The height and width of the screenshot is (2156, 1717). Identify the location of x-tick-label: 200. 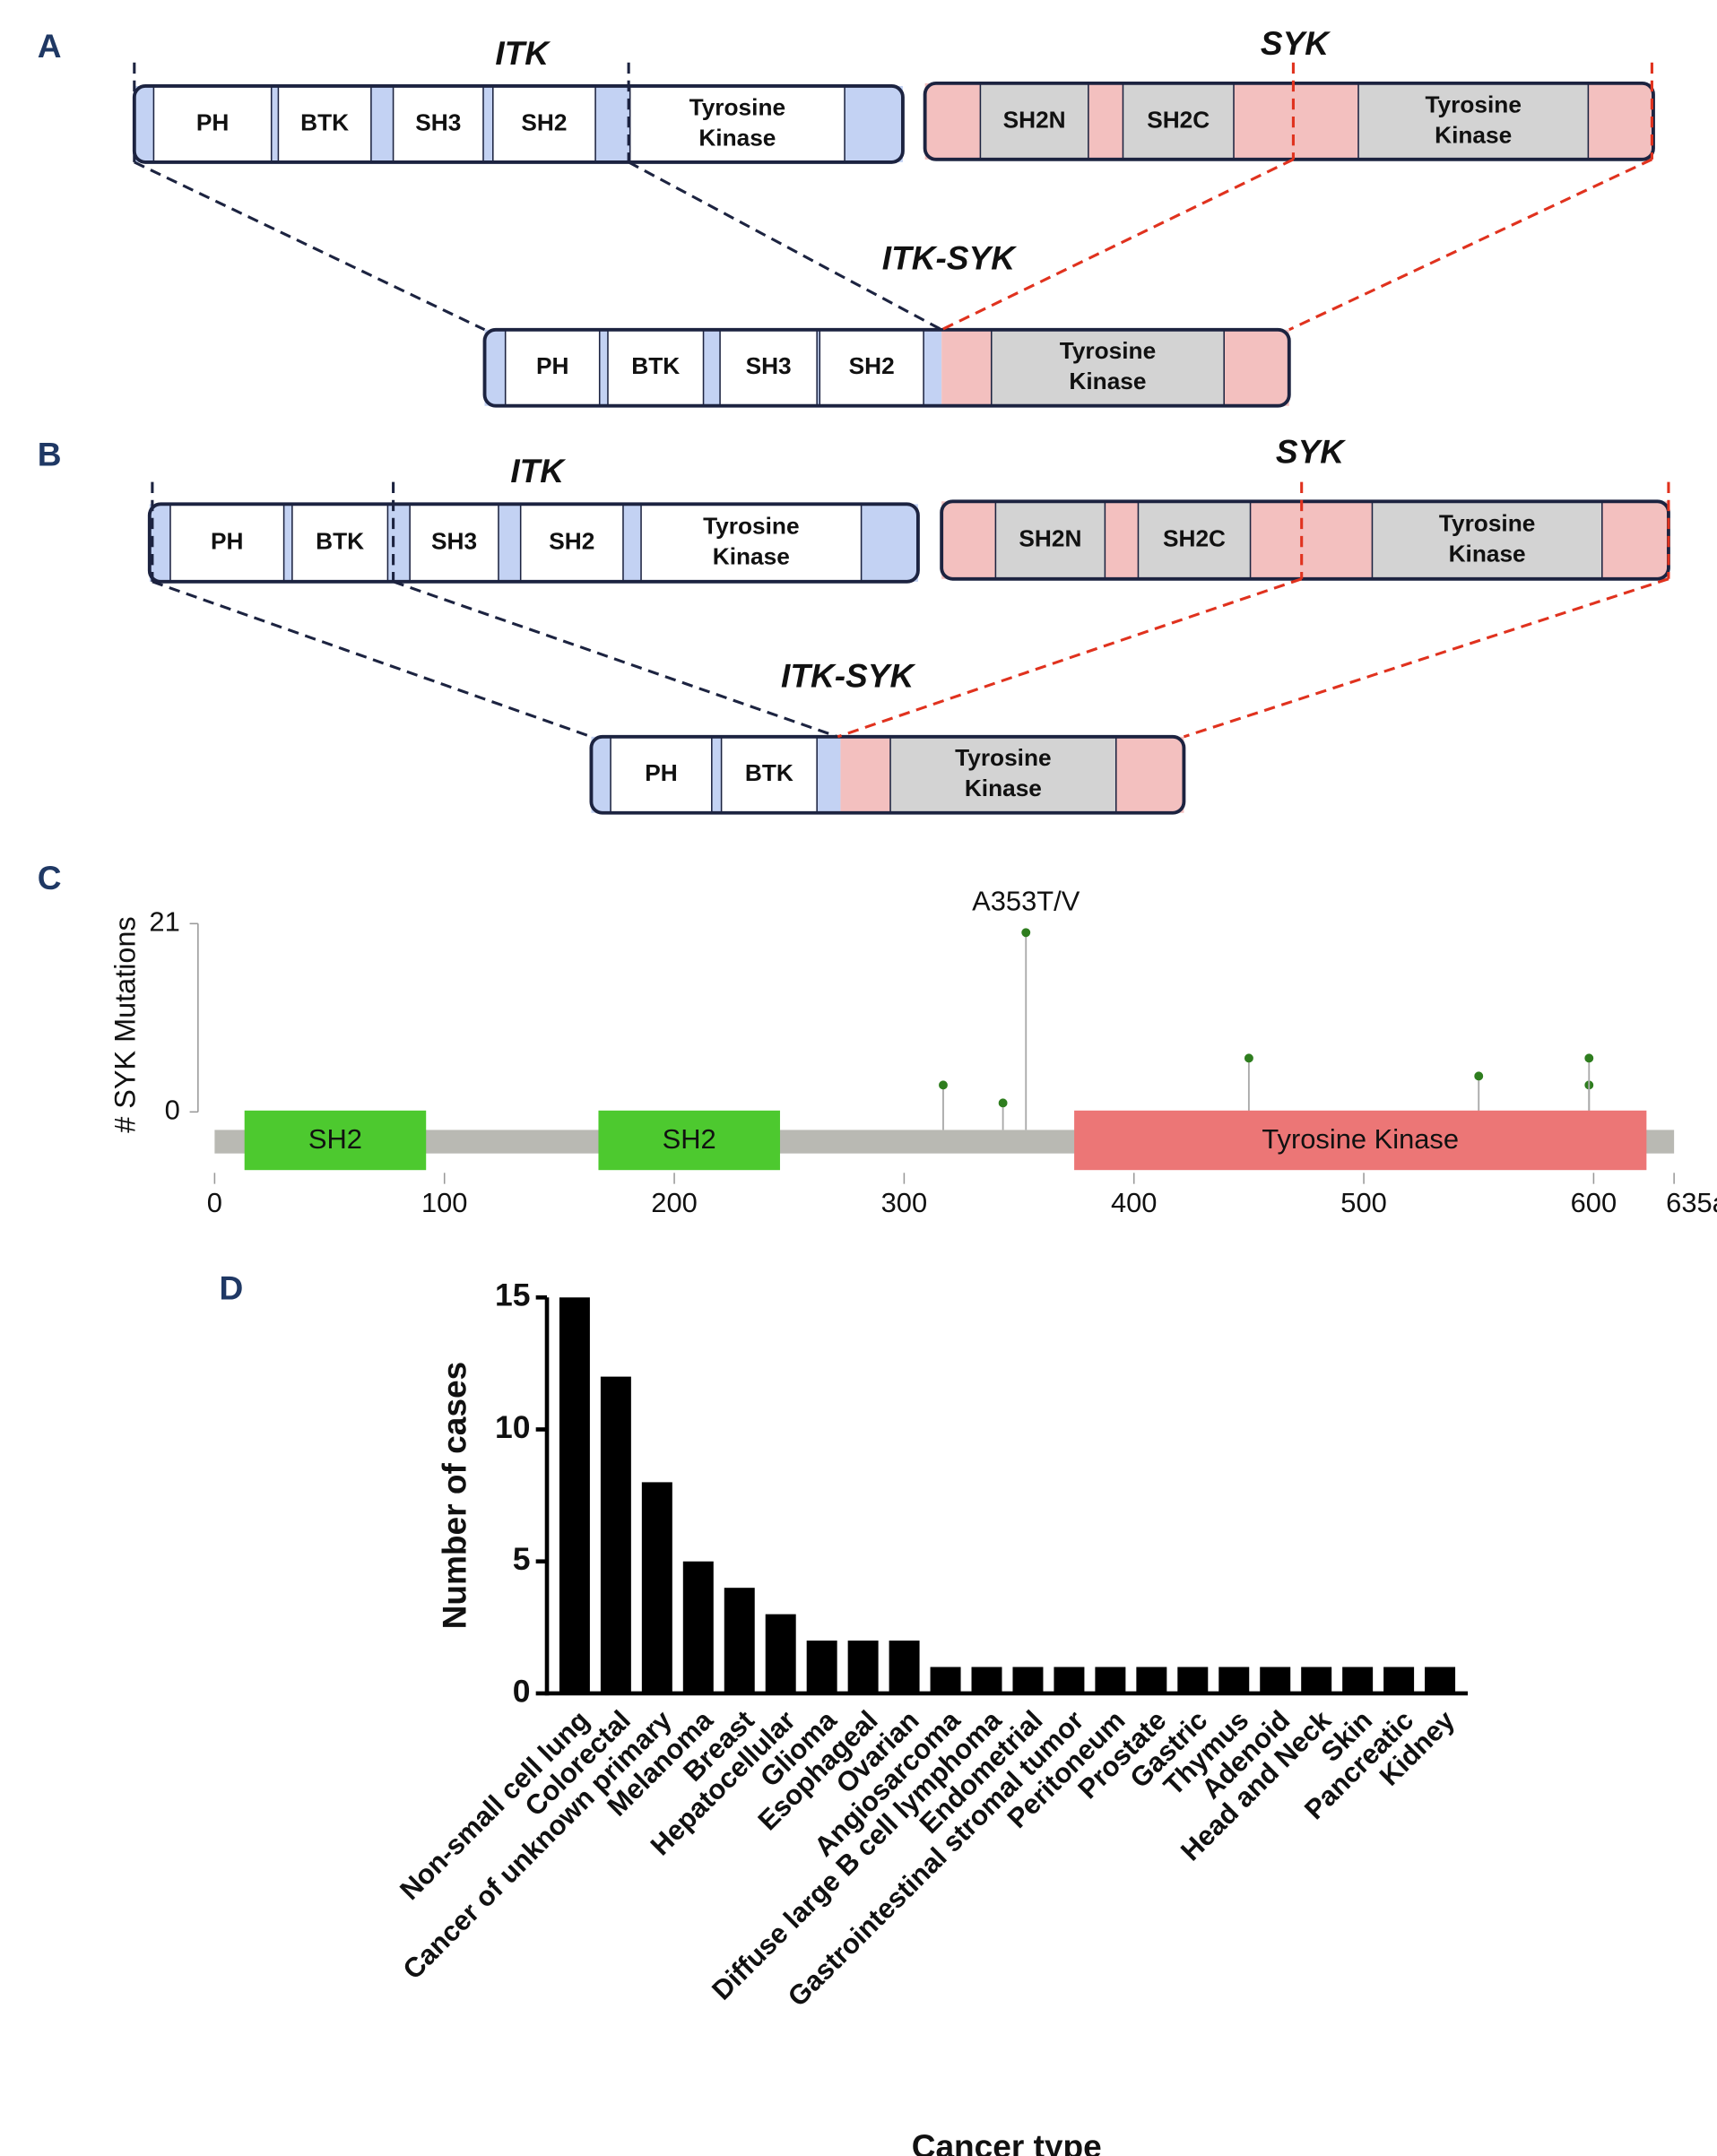
(674, 1202).